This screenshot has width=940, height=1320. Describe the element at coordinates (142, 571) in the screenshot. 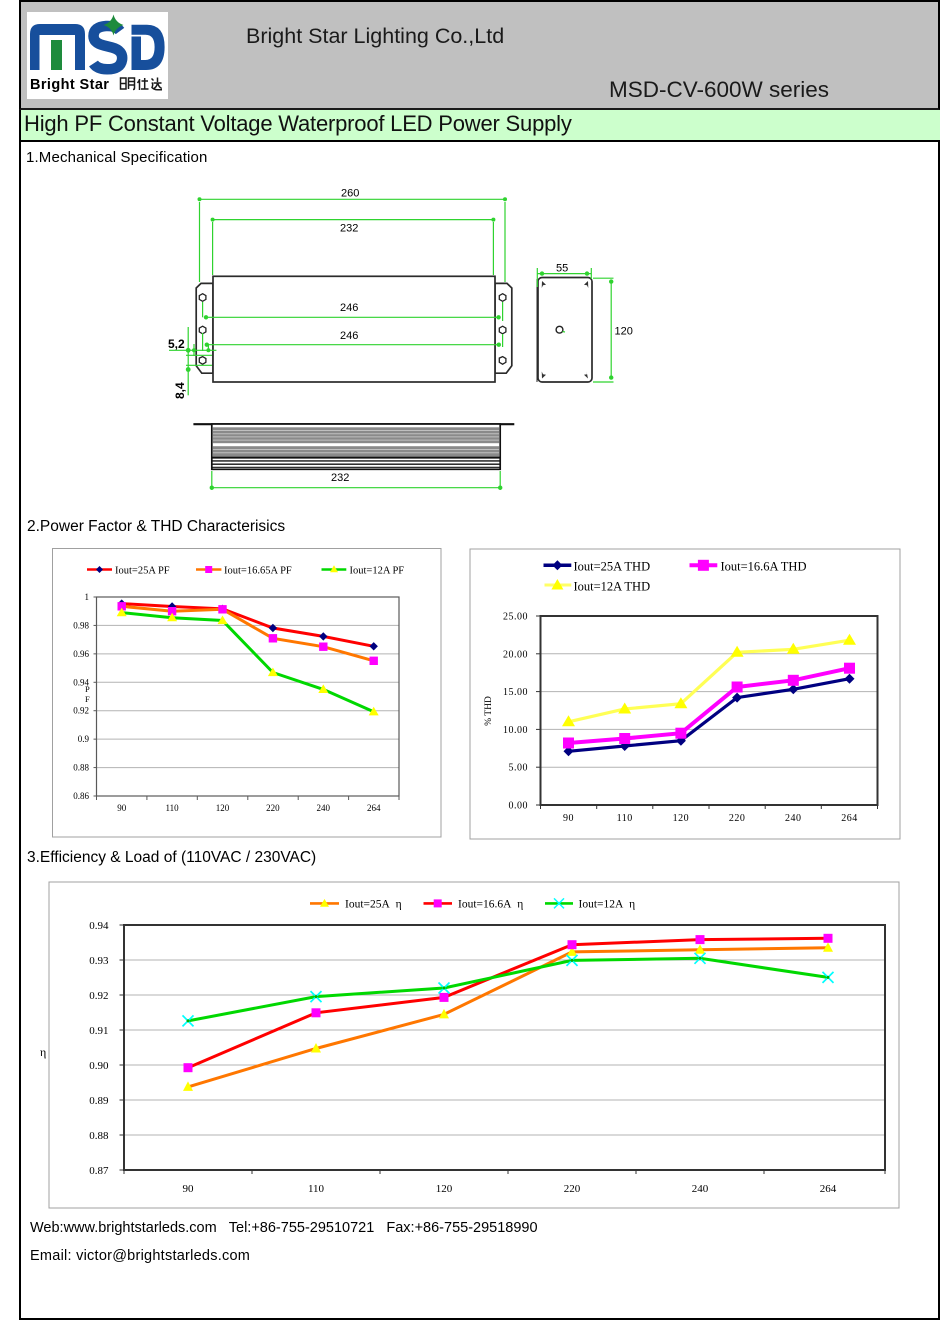

I see `svg-text: Iout=25A PF` at that location.